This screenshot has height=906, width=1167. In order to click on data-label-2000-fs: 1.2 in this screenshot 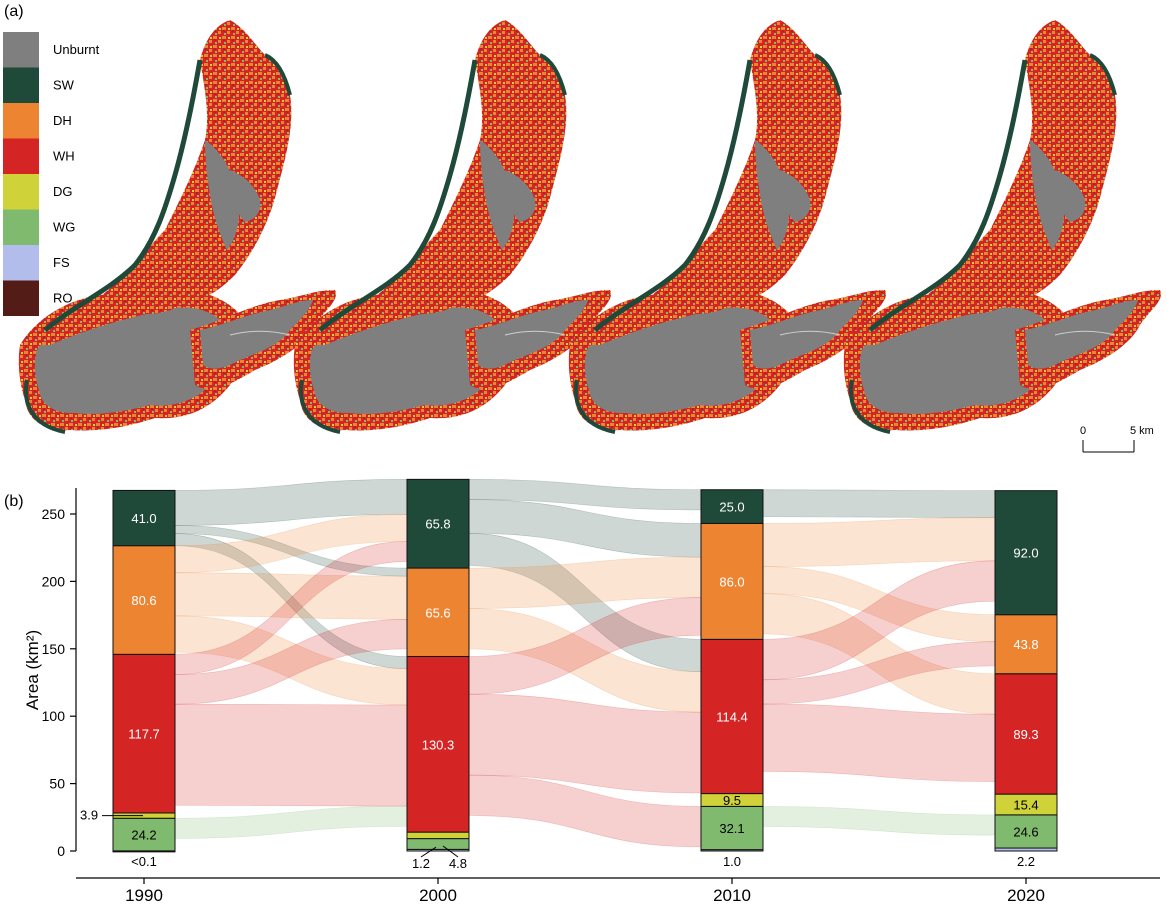, I will do `click(421, 863)`.